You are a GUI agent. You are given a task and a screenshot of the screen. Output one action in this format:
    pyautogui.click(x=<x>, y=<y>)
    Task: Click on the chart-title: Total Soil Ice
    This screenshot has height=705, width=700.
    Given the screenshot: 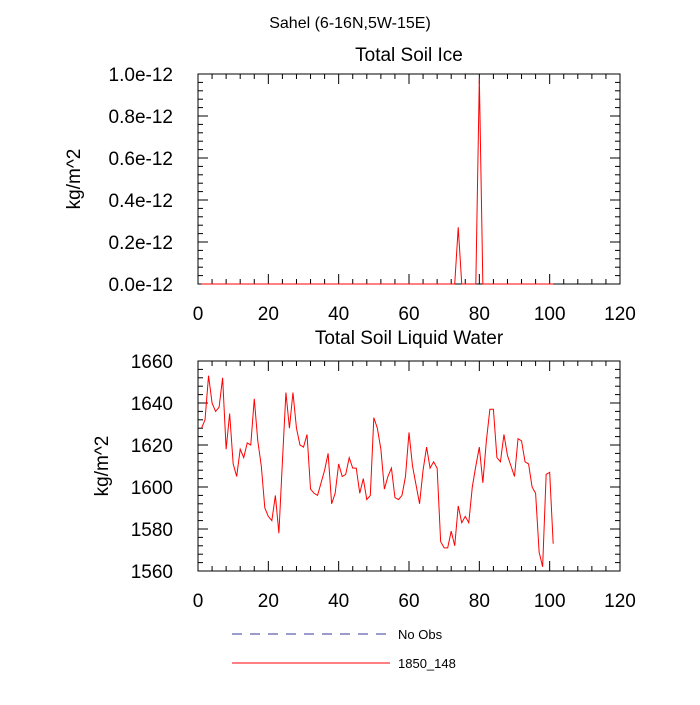 What is the action you would take?
    pyautogui.click(x=409, y=55)
    